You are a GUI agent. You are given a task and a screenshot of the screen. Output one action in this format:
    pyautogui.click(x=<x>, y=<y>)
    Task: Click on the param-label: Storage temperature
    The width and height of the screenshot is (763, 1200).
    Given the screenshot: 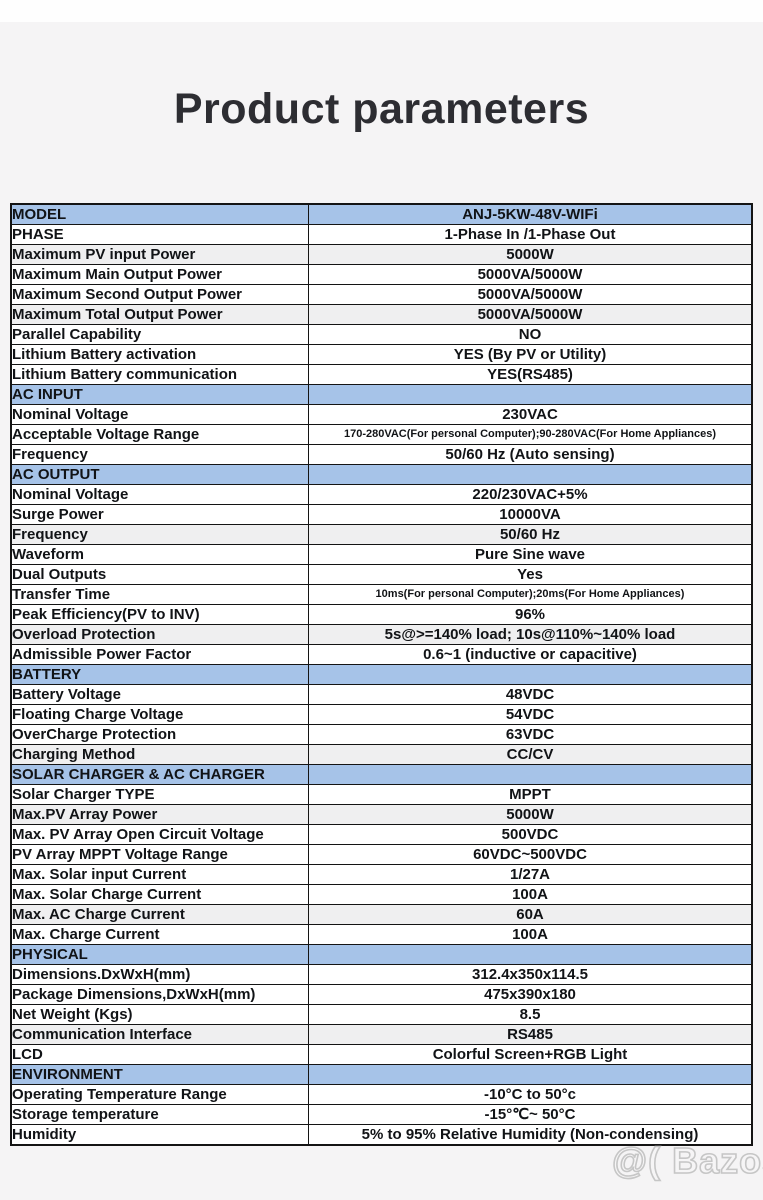 What is the action you would take?
    pyautogui.click(x=159, y=1114)
    